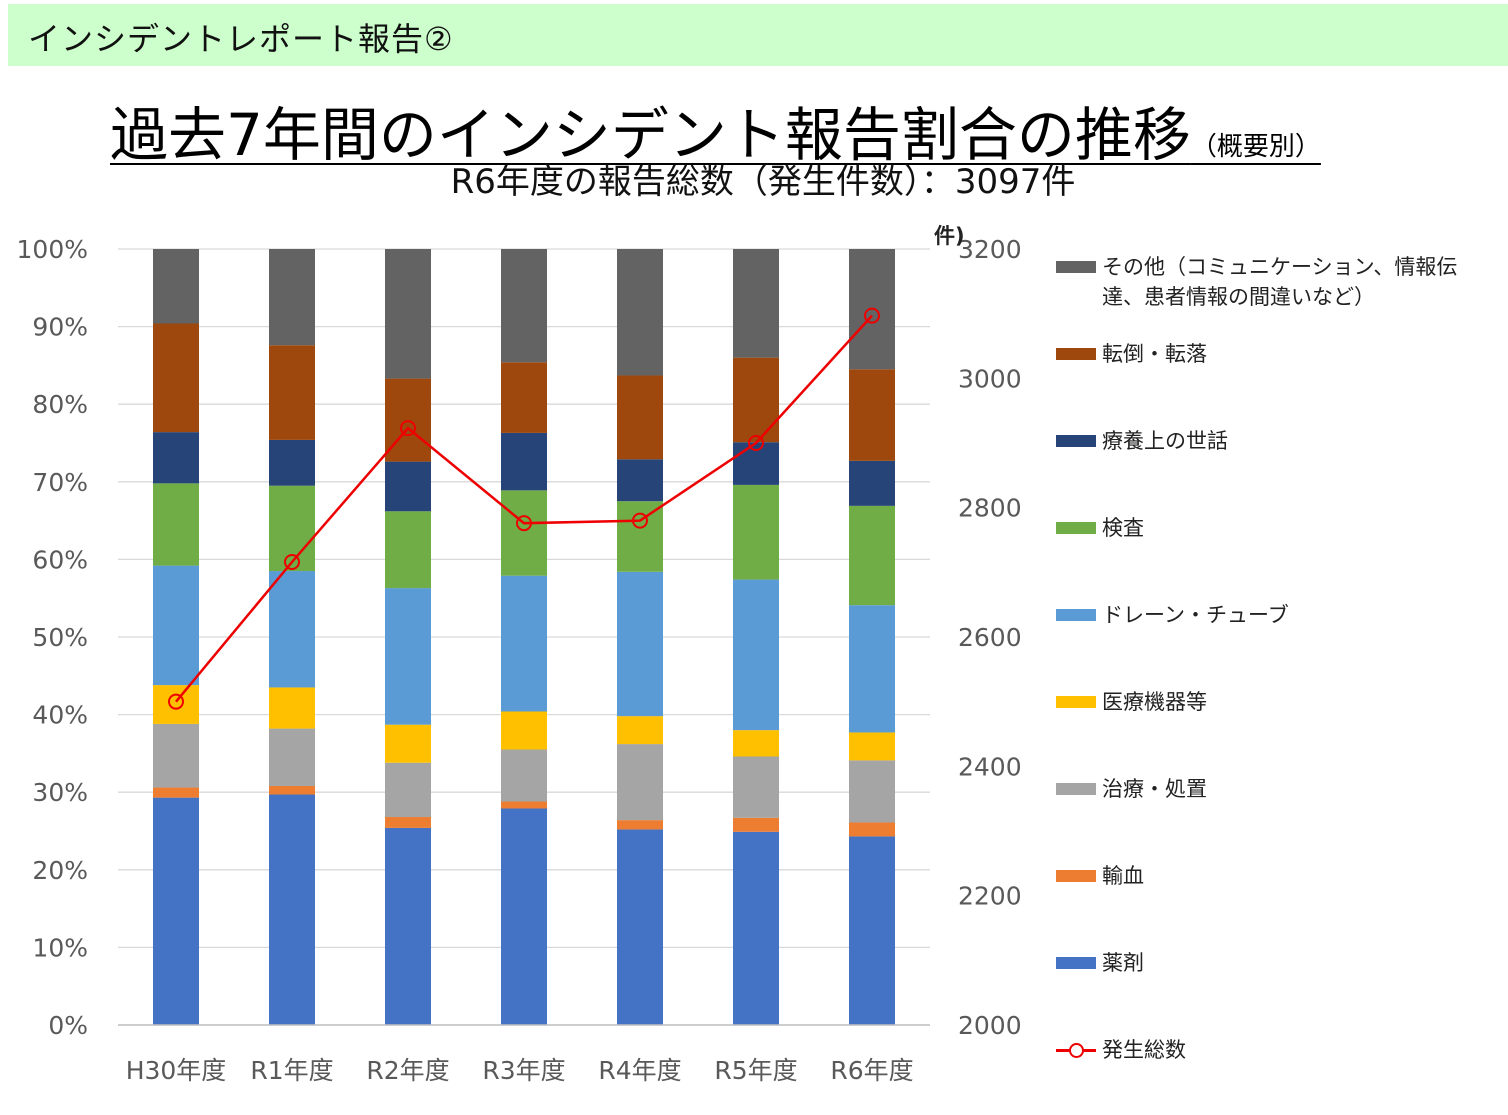  What do you see at coordinates (763, 182) in the screenshot?
I see `chart-subtitle: R6年度の報告総数（発生件数）：3097件` at bounding box center [763, 182].